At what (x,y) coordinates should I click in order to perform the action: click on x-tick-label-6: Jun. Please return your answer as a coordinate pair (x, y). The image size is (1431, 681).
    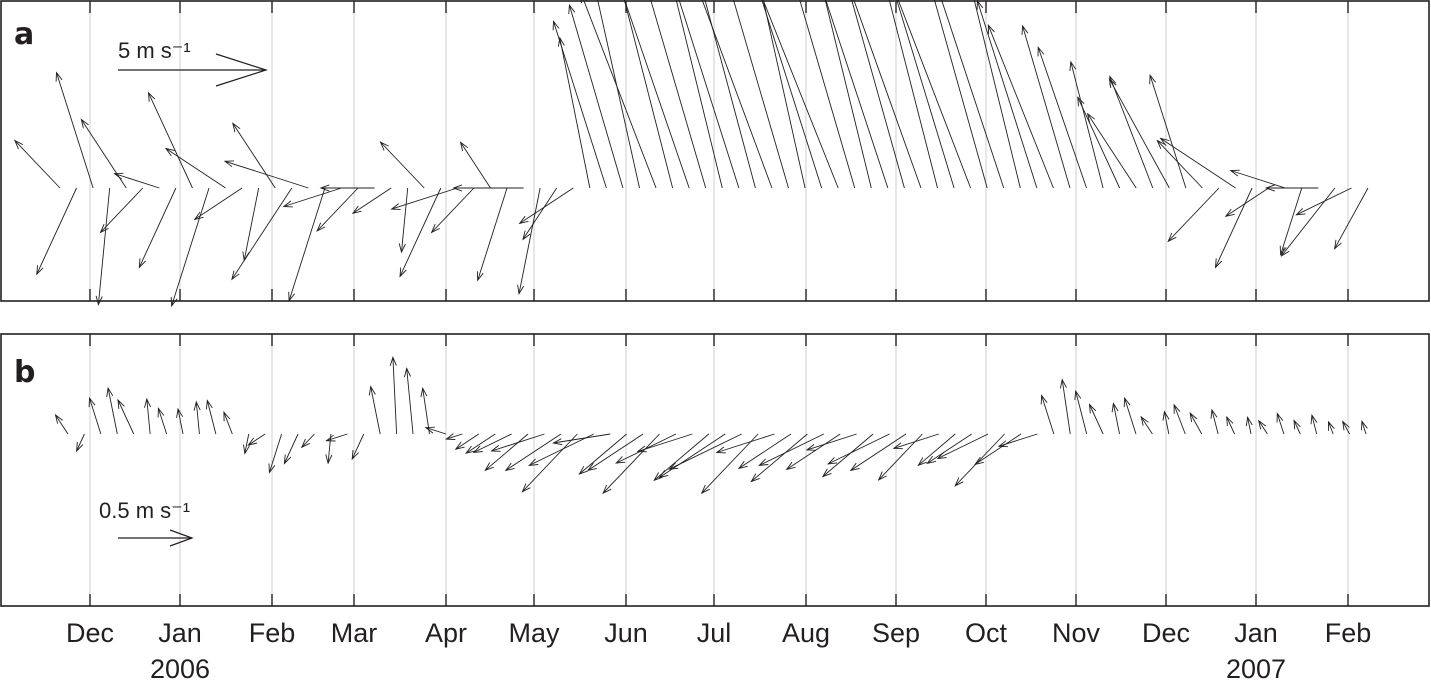
    Looking at the image, I should click on (626, 633).